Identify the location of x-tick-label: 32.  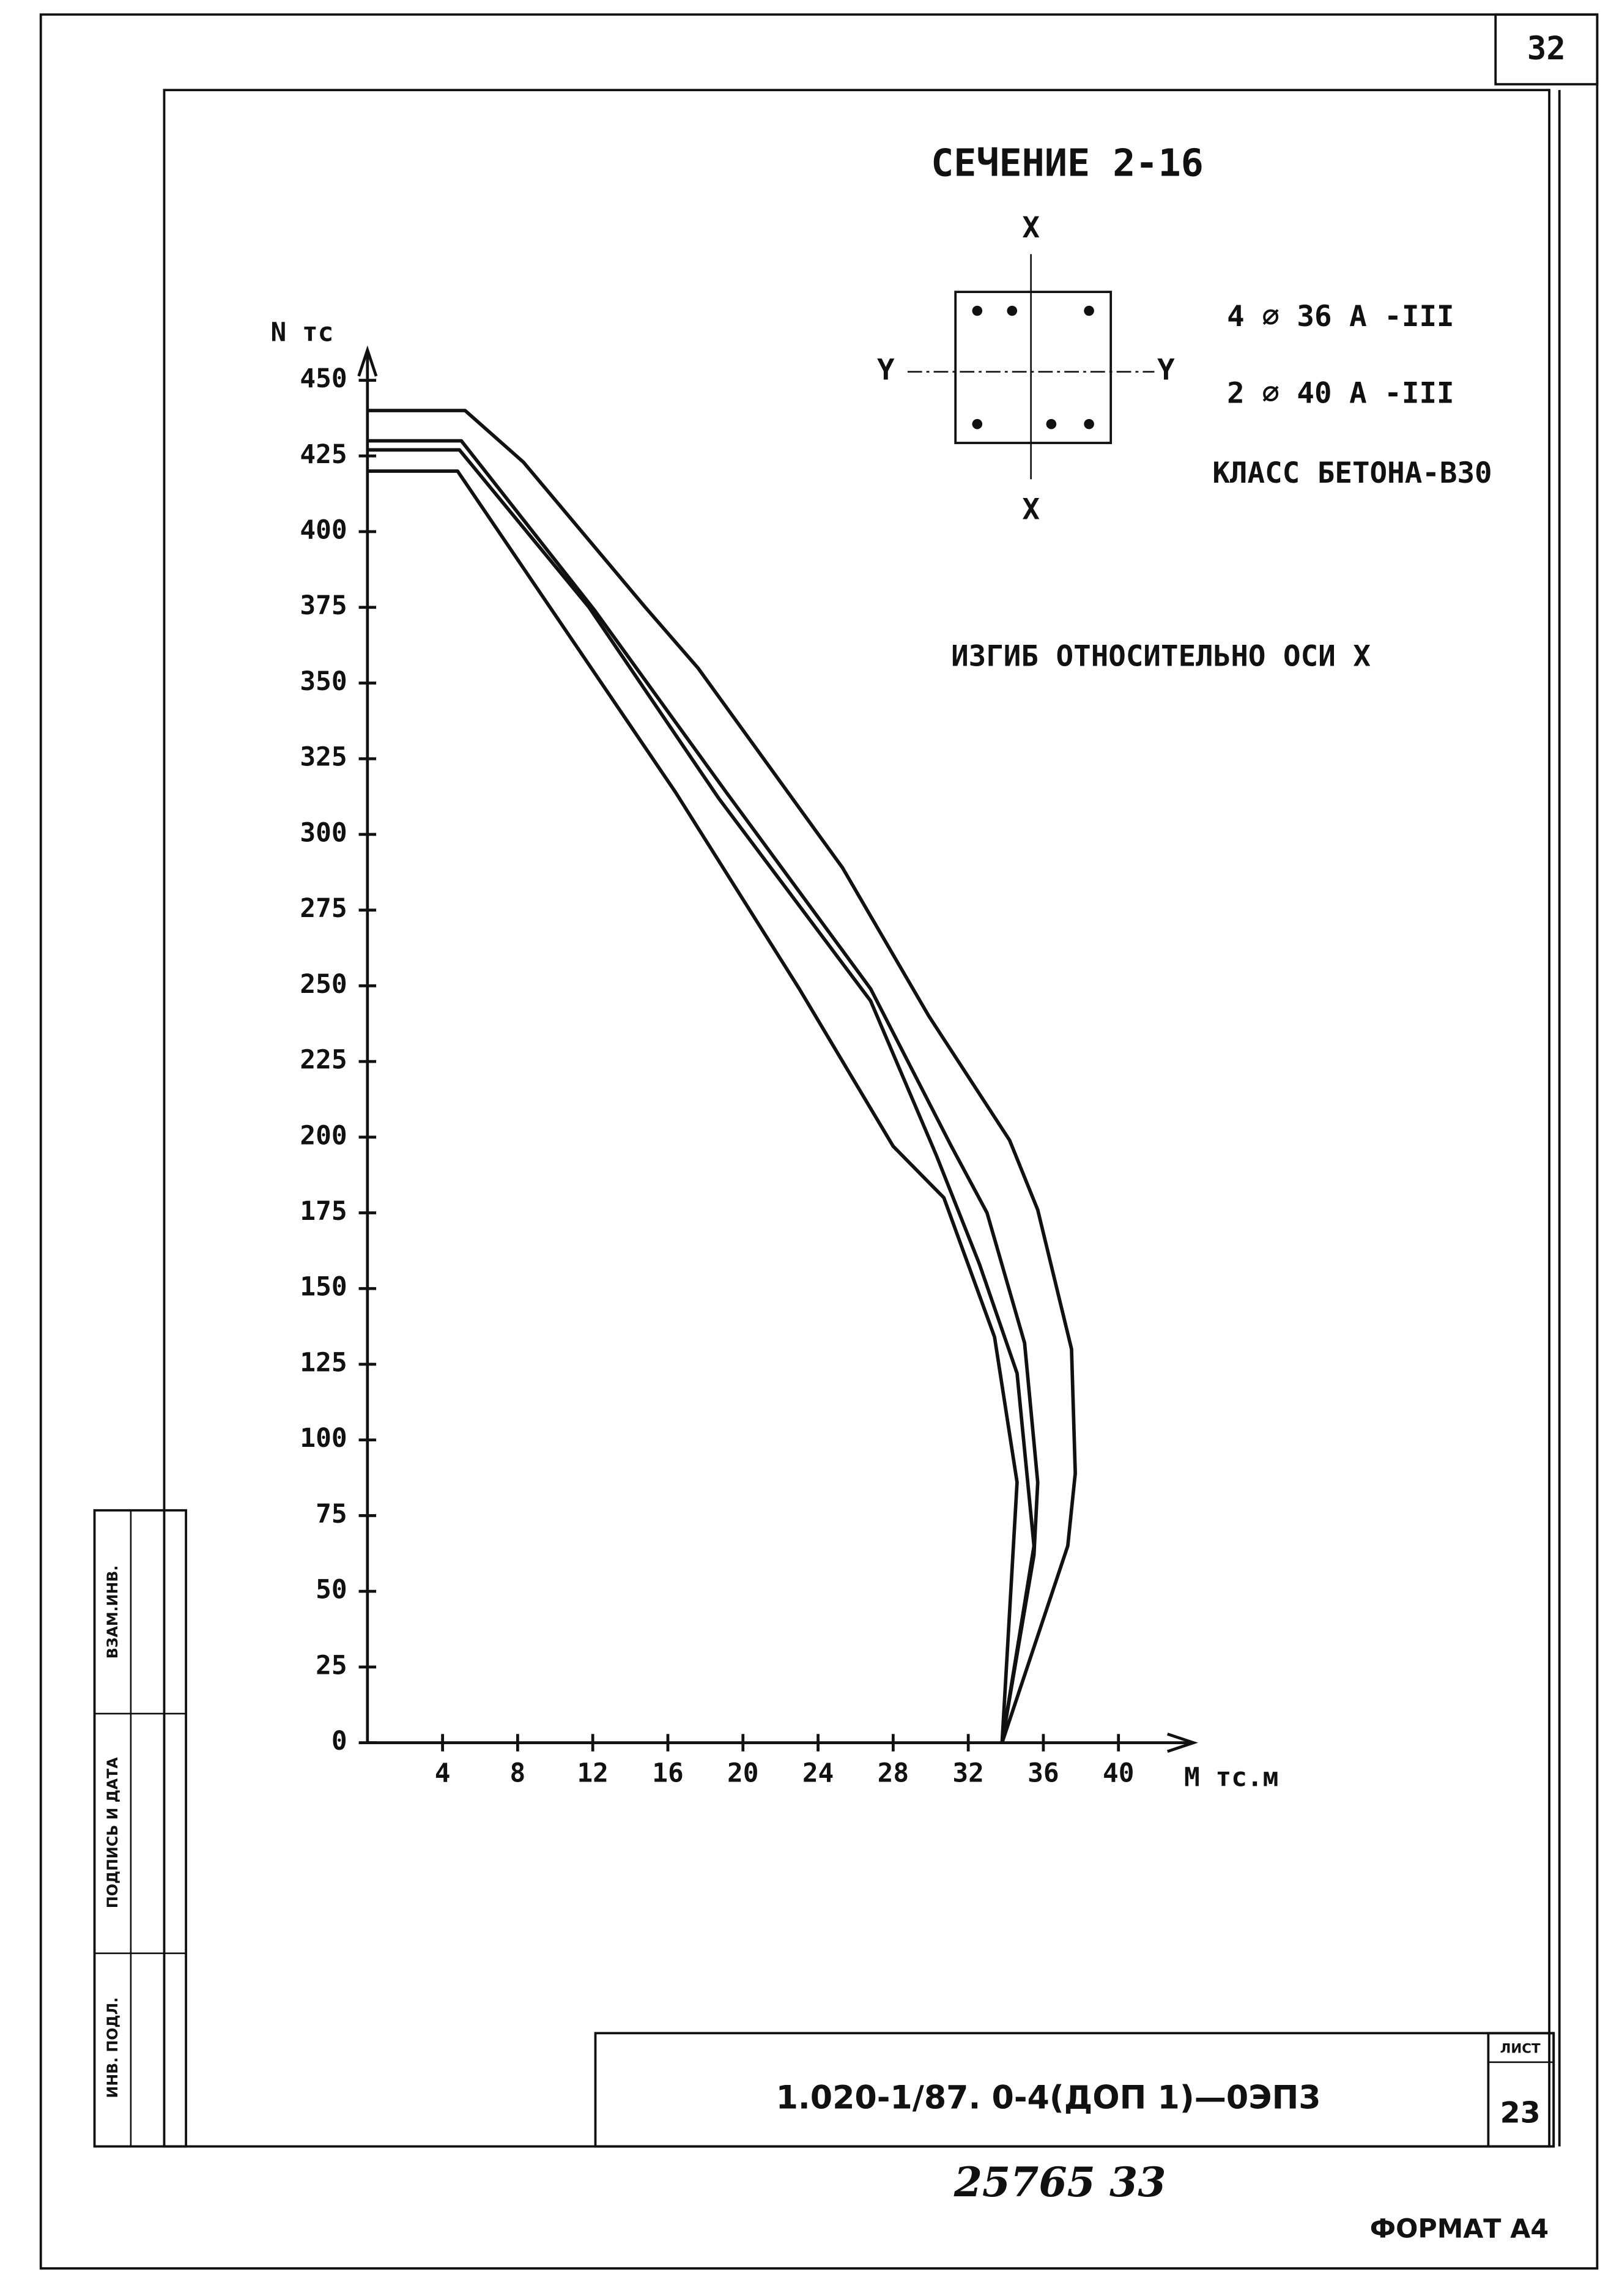
(967, 1773).